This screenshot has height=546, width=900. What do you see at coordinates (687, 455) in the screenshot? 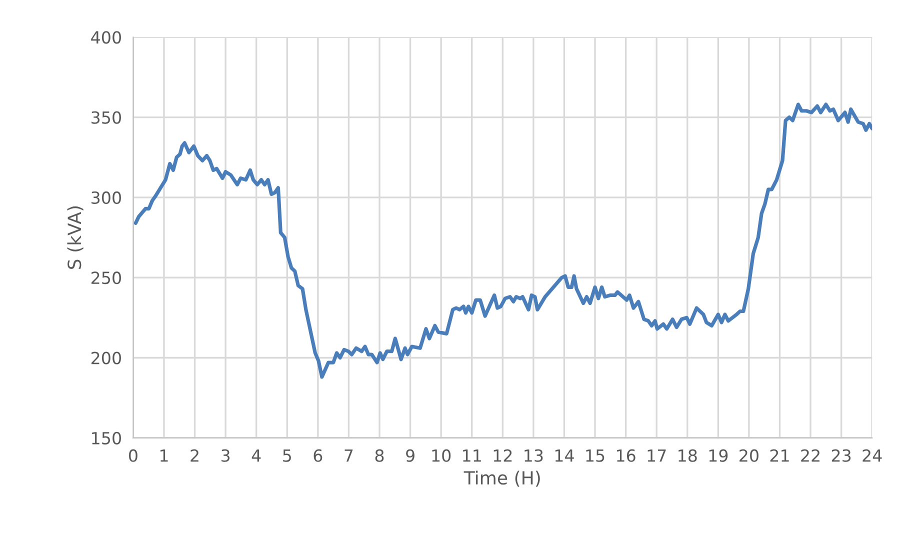
I see `x-tick-label: 18` at bounding box center [687, 455].